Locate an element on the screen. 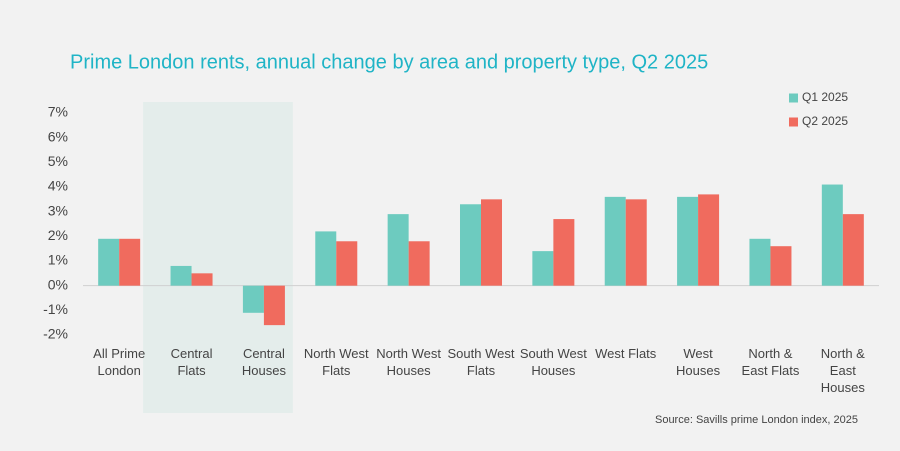 The width and height of the screenshot is (900, 451). x-tick-label: West Flats is located at coordinates (626, 353).